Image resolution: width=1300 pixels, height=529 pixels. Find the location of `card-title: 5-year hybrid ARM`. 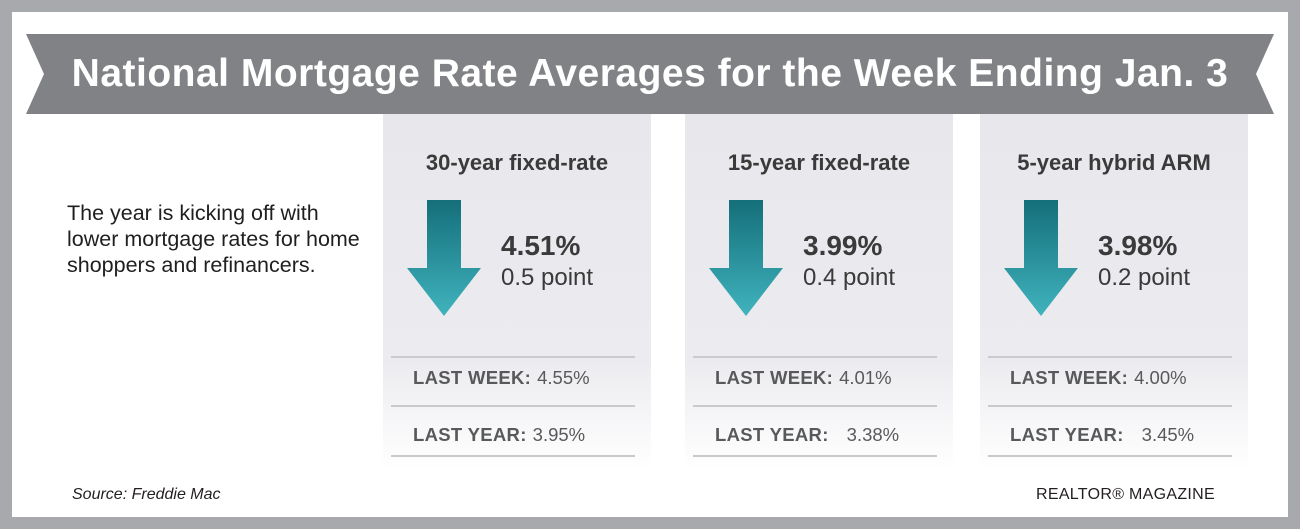

card-title: 5-year hybrid ARM is located at coordinates (1114, 162).